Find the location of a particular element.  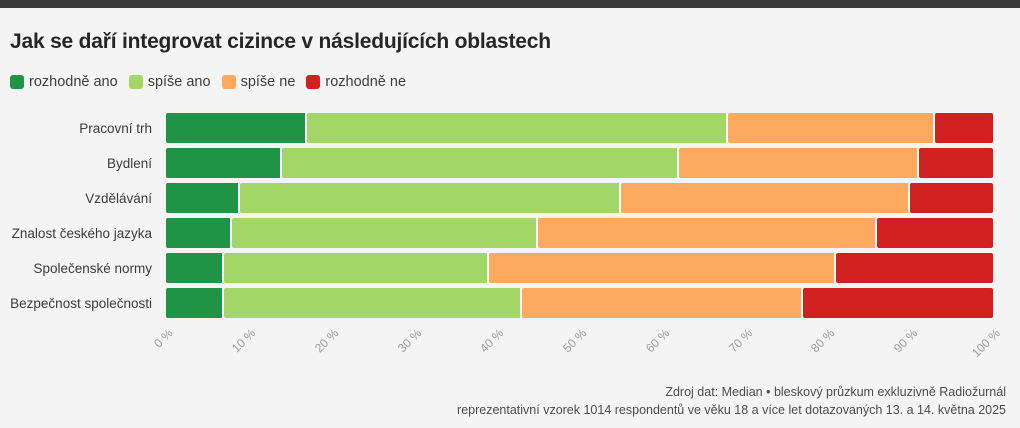

legend-label: rozhodně ano is located at coordinates (73, 82).